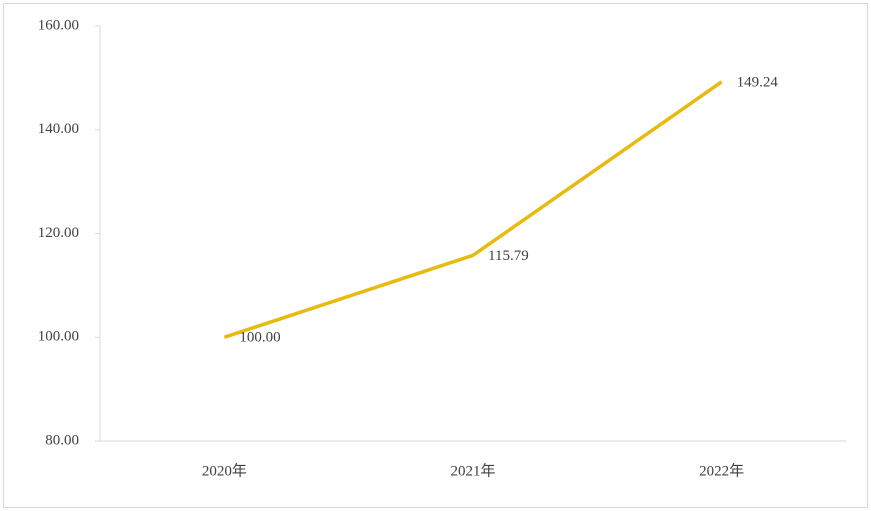 This screenshot has height=511, width=871. What do you see at coordinates (508, 256) in the screenshot?
I see `data-label: 115.79` at bounding box center [508, 256].